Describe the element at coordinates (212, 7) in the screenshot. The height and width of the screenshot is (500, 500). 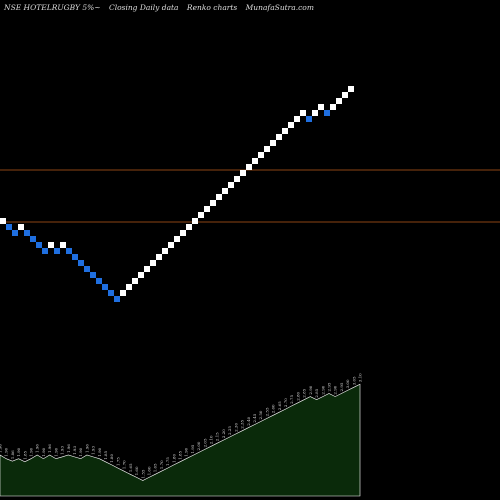
I see `chart-type-label: Renko charts` at that location.